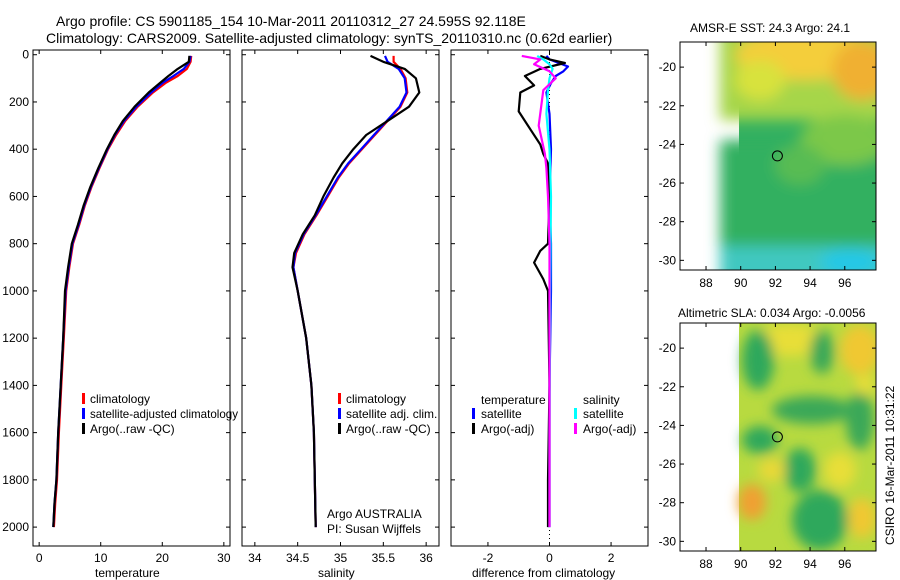 The image size is (900, 580). I want to click on sla-argo-marker, so click(777, 437).